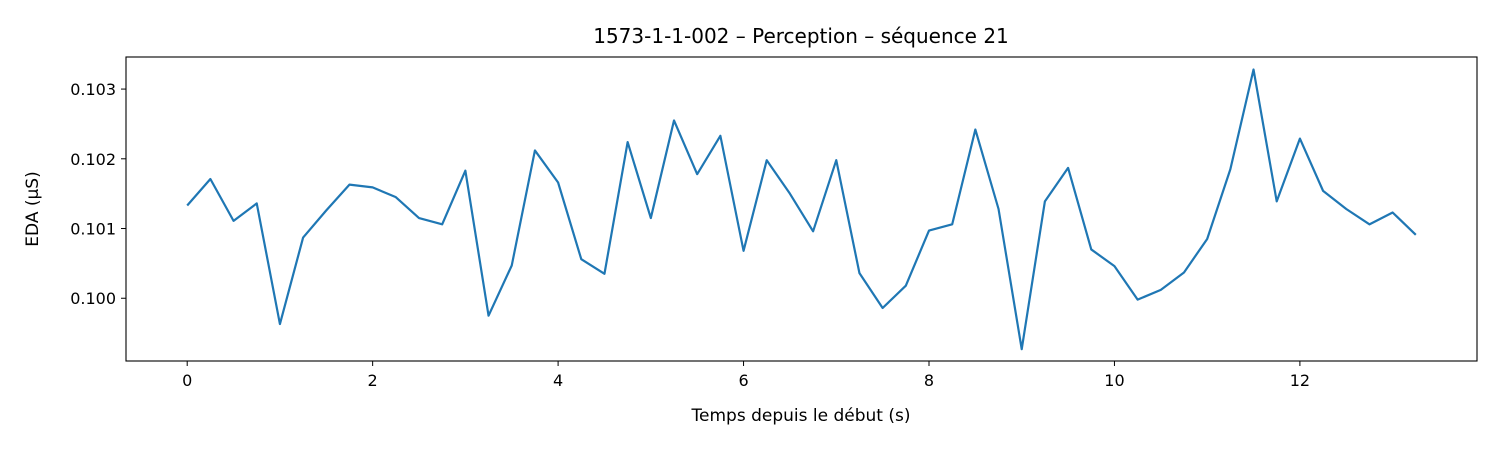 This screenshot has width=1500, height=450. Describe the element at coordinates (743, 380) in the screenshot. I see `x-tick-label: 6` at that location.